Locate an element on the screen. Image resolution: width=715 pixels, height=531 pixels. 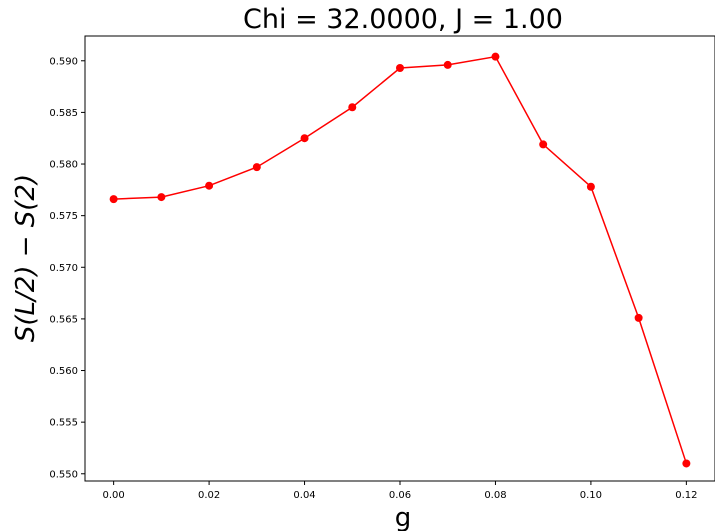
y-axis-label: S(L/2) − S(2) is located at coordinates (26, 258).